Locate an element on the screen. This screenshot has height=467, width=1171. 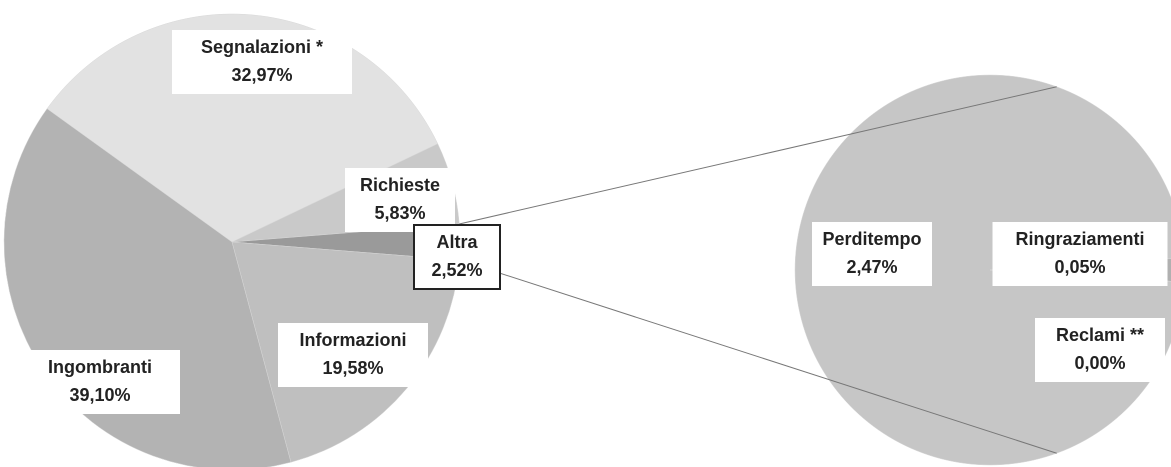
value-label: 5,83% is located at coordinates (399, 213).